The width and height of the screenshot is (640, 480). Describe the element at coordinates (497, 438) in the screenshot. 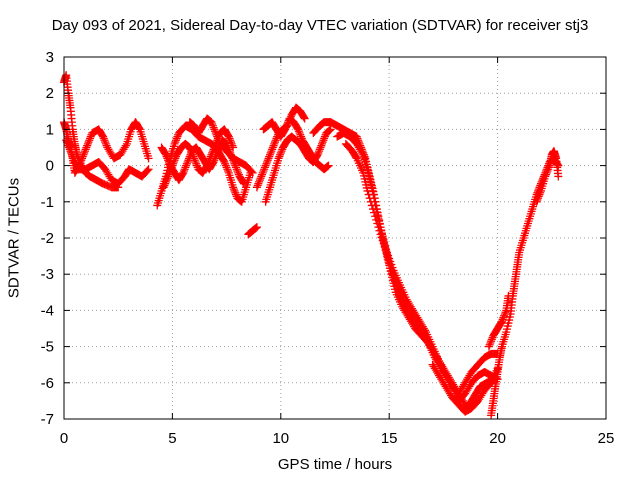

I see `x-tick-label: 20` at that location.